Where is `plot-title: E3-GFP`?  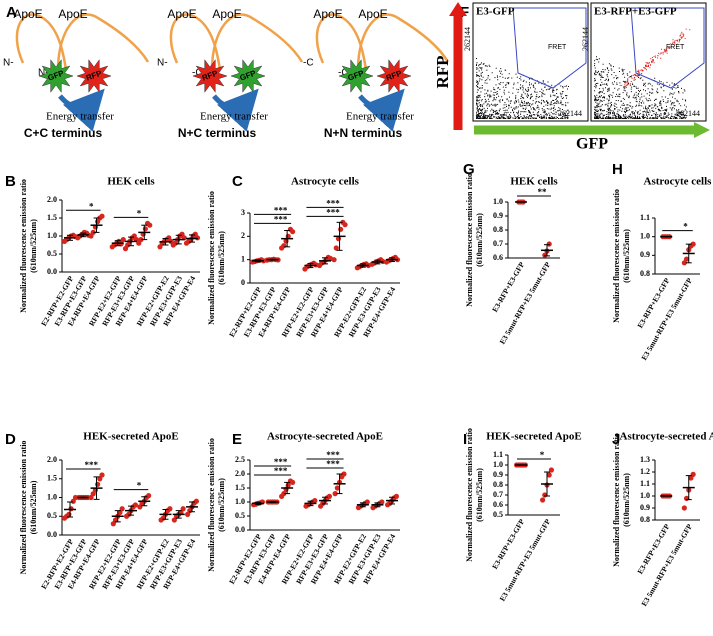
plot-title: E3-GFP is located at coordinates (495, 12).